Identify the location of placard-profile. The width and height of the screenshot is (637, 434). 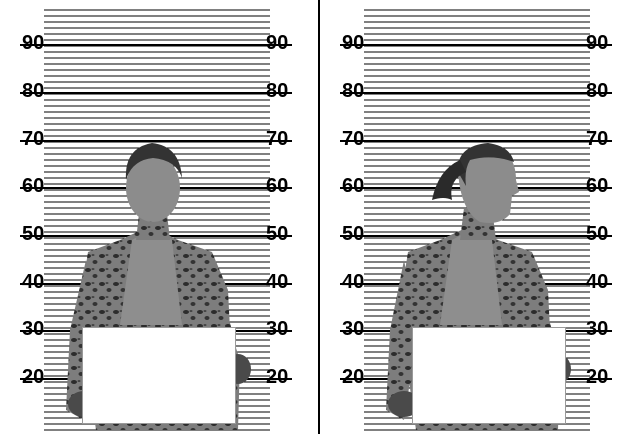
(489, 375).